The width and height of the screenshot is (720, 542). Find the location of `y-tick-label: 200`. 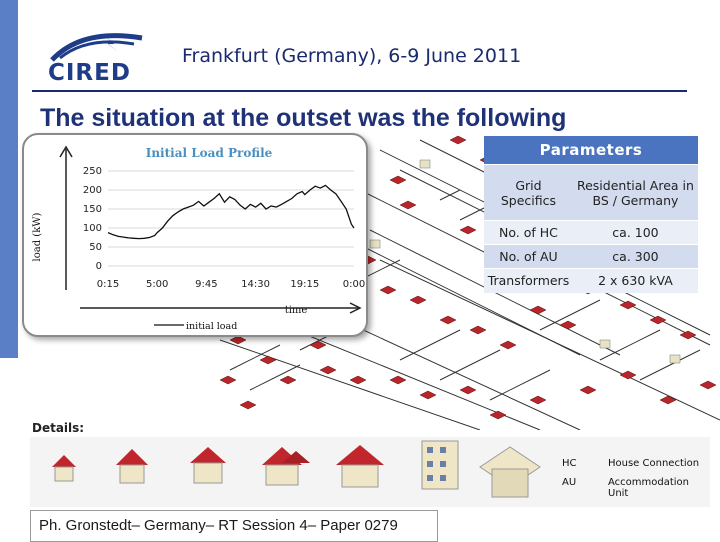

y-tick-label: 200 is located at coordinates (92, 190).